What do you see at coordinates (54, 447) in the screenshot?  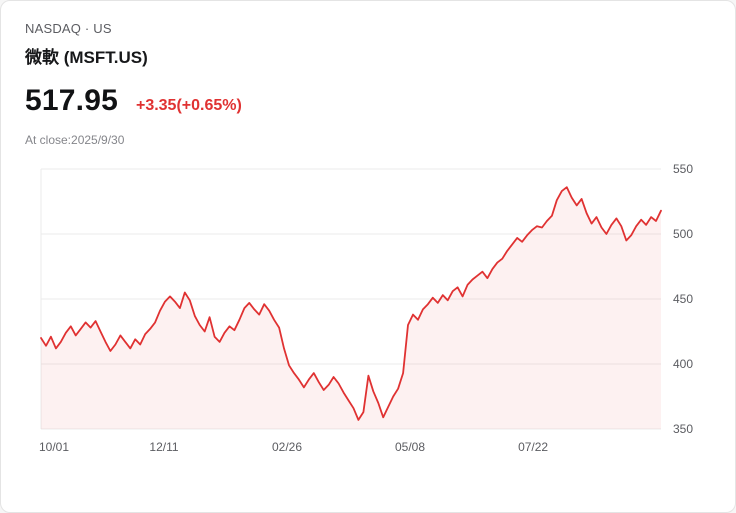 I see `svg-text: 10/01` at bounding box center [54, 447].